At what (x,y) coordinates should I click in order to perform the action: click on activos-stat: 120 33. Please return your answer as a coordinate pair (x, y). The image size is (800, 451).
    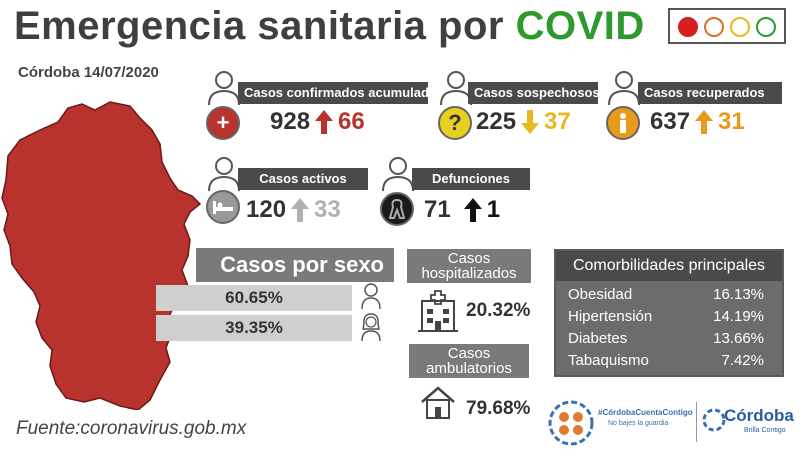
    Looking at the image, I should click on (293, 210).